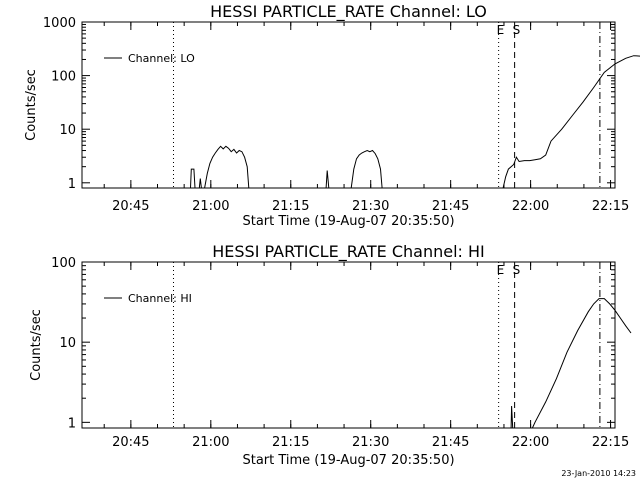  What do you see at coordinates (160, 298) in the screenshot?
I see `chart1-legend-label: Channel: HI` at bounding box center [160, 298].